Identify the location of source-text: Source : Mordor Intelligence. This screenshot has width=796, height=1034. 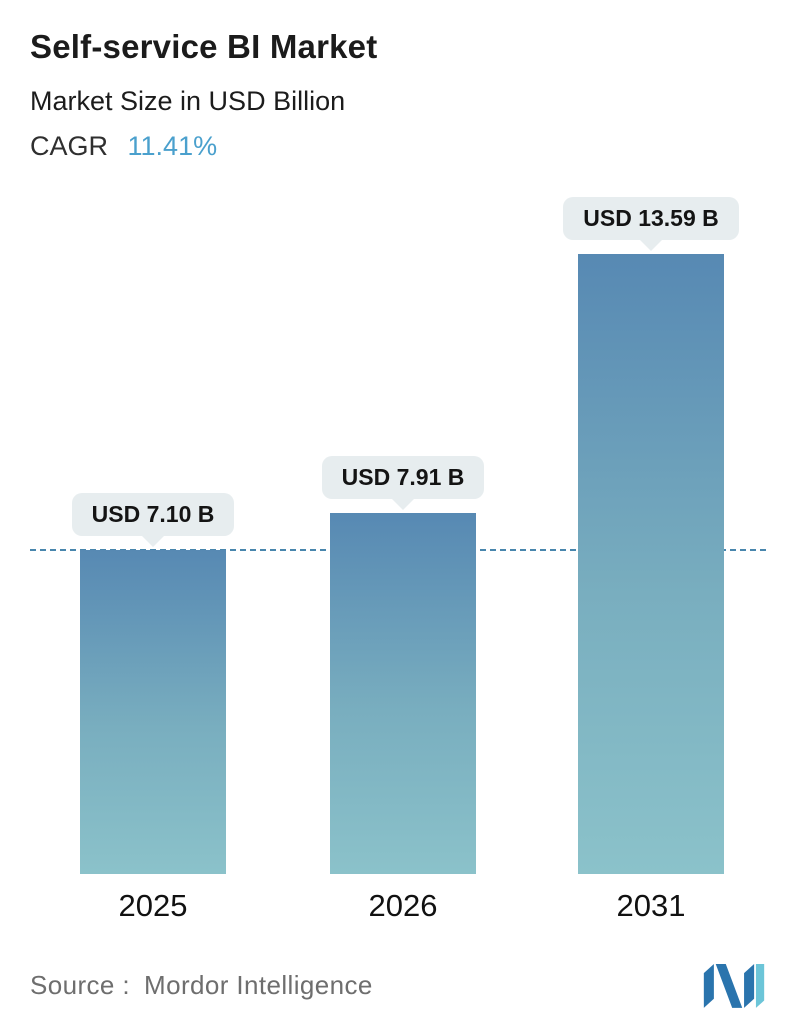
(201, 985).